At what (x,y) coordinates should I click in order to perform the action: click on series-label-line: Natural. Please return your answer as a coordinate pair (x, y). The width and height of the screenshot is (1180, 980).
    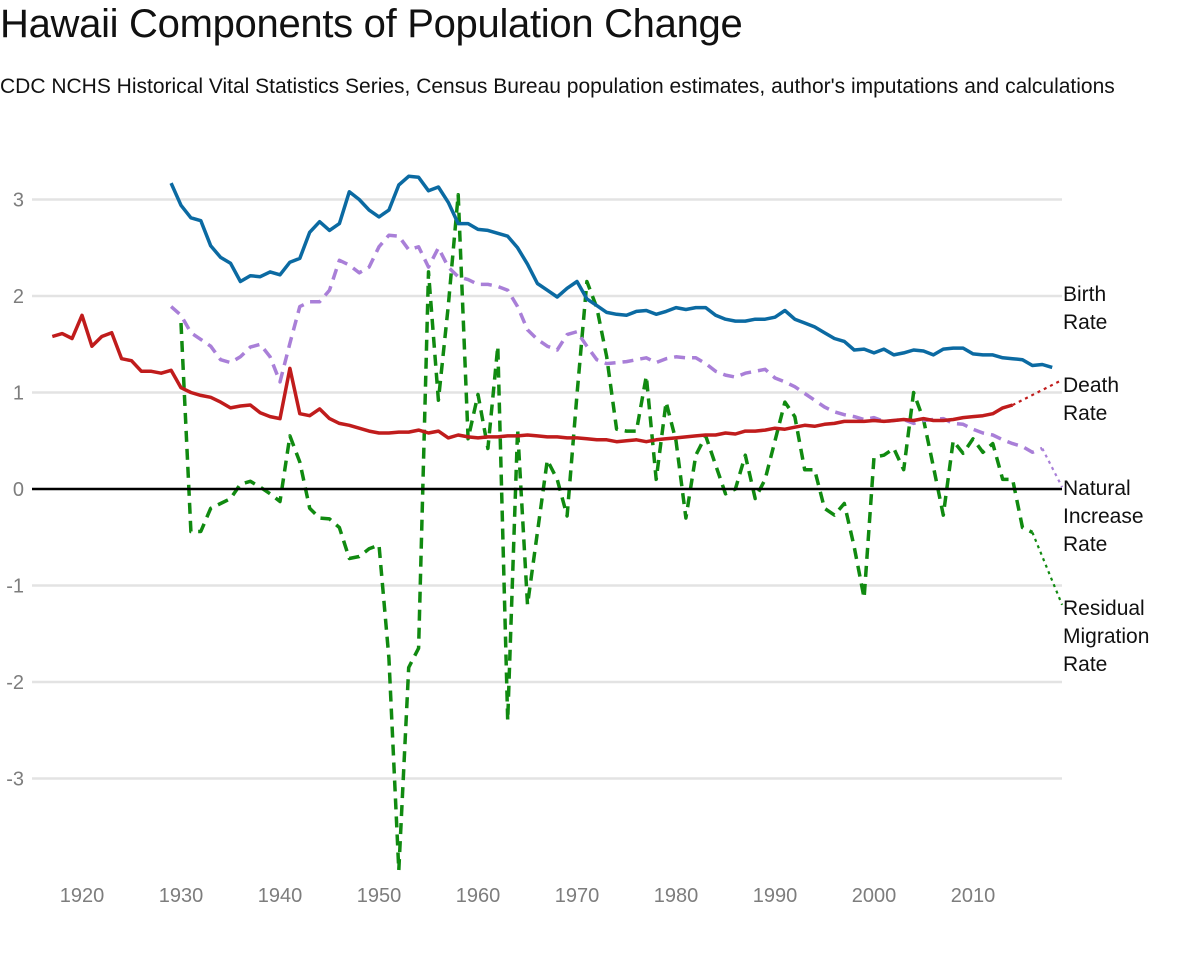
    Looking at the image, I should click on (1097, 488).